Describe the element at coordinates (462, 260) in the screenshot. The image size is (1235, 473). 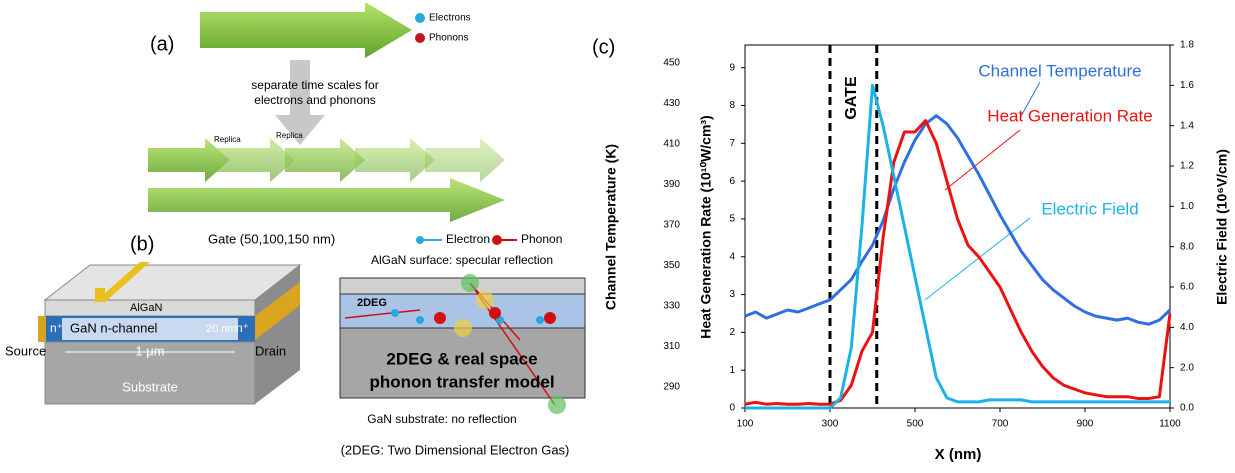
I see `note: AlGaN surface: specular reflection` at that location.